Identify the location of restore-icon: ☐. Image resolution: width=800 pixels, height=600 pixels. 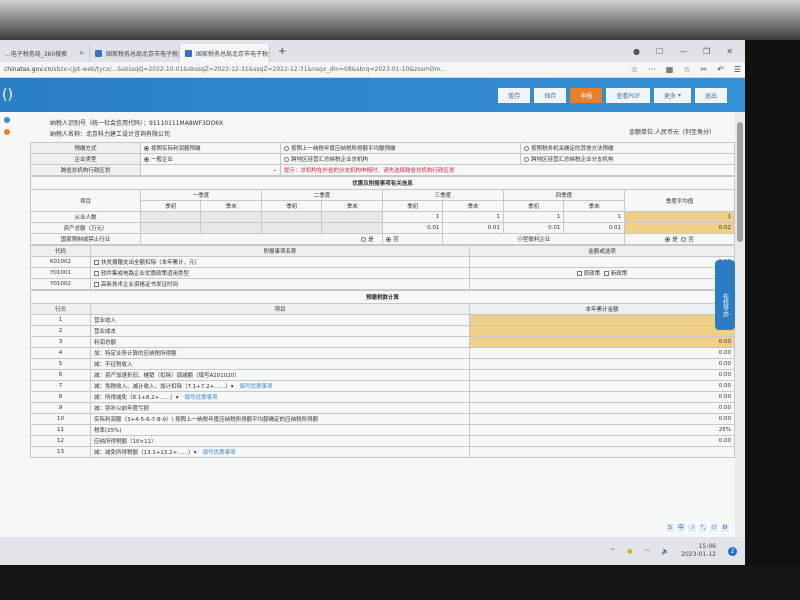
(659, 51).